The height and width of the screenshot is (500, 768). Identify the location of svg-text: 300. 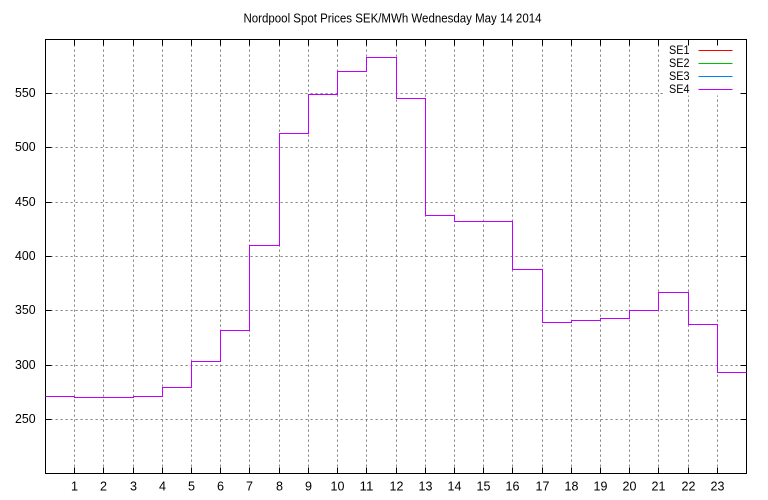
(25, 365).